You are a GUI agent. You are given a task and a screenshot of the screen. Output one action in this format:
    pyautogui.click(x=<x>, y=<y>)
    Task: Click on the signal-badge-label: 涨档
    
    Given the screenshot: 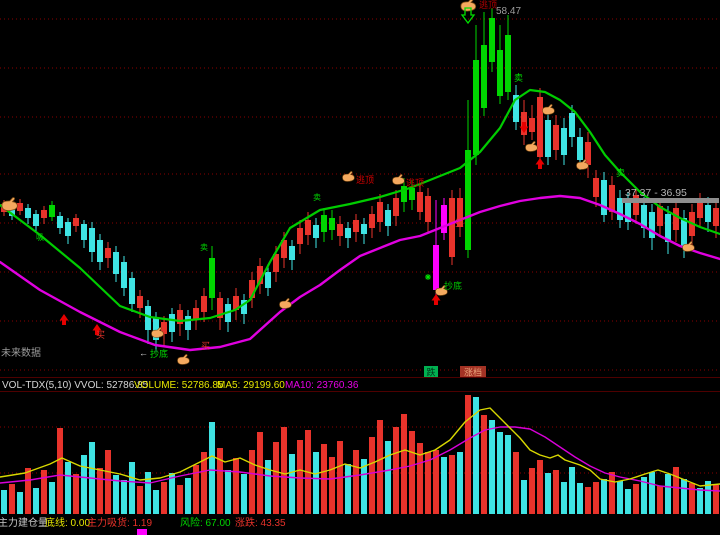 What is the action you would take?
    pyautogui.click(x=473, y=372)
    